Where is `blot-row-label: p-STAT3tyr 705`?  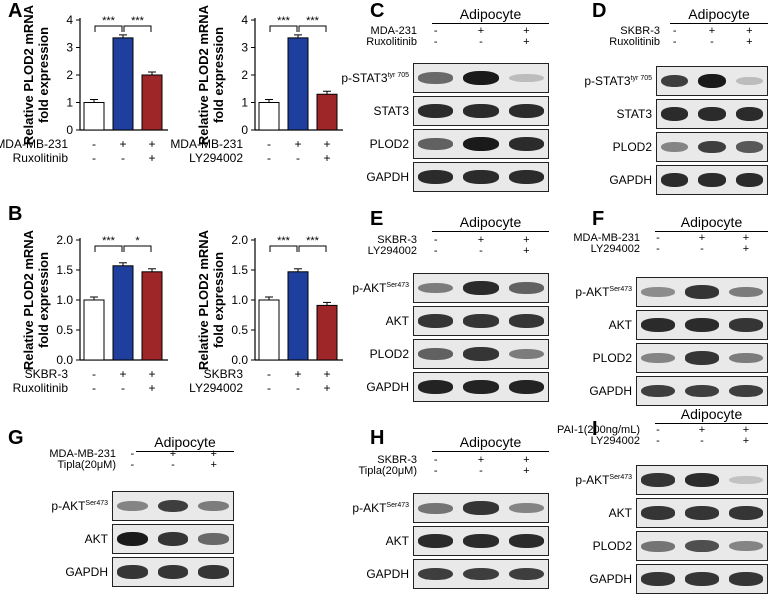 blot-row-label: p-STAT3tyr 705 is located at coordinates (618, 81).